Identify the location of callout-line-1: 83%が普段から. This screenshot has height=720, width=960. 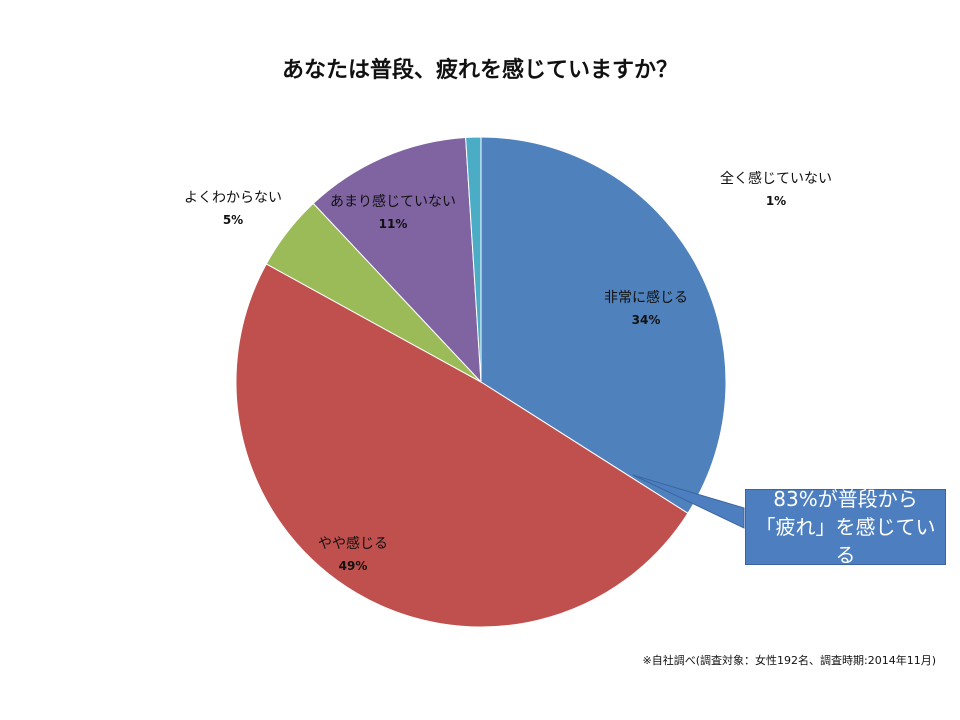
(845, 499).